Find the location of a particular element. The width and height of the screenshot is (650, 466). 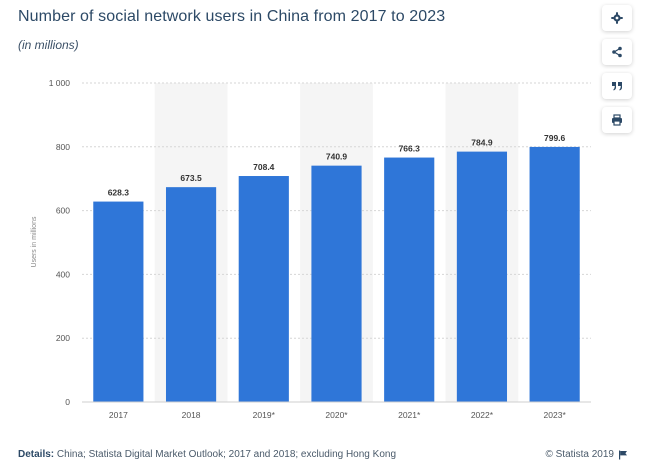

share-icon is located at coordinates (617, 52).